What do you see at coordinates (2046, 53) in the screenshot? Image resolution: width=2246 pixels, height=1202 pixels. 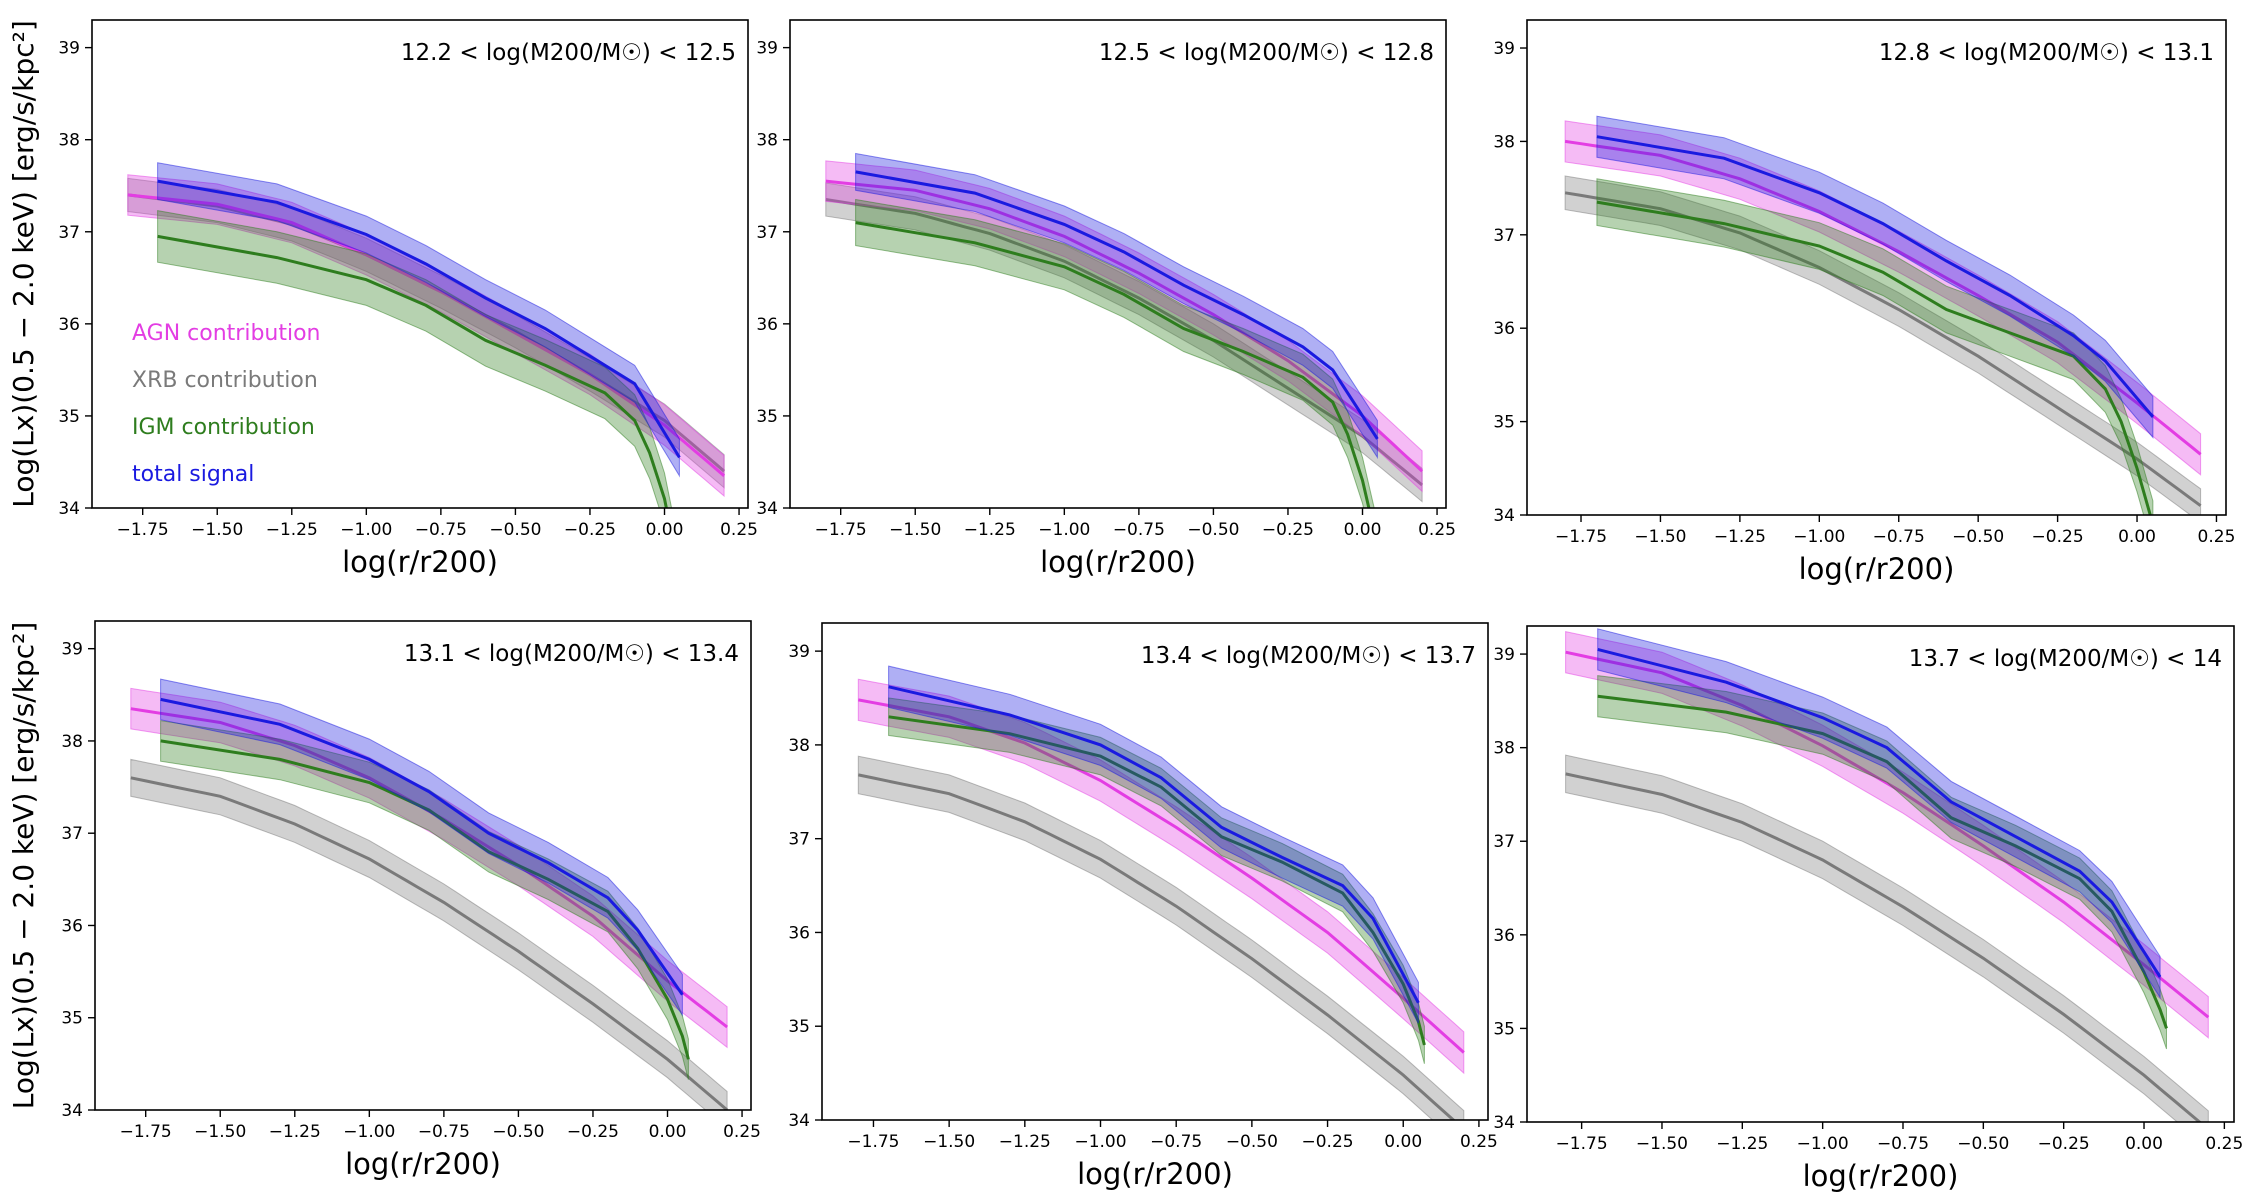 I see `panel-title: 12.8 < log(M200/M☉) < 13.1` at bounding box center [2046, 53].